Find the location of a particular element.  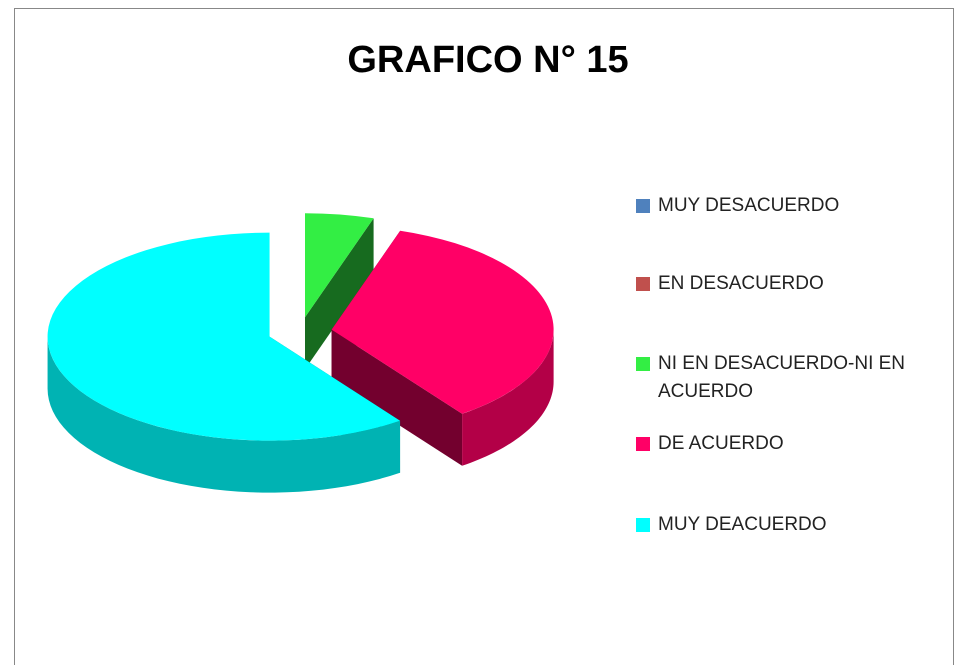

legend-item: MUY DEACUERDO is located at coordinates (792, 525).